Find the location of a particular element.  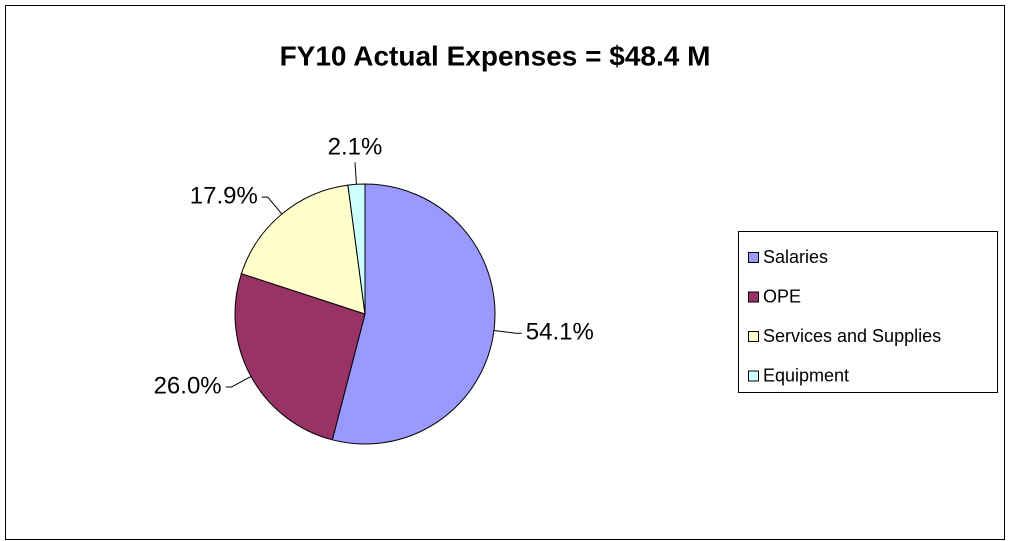

data-label: 17.9% is located at coordinates (224, 195).